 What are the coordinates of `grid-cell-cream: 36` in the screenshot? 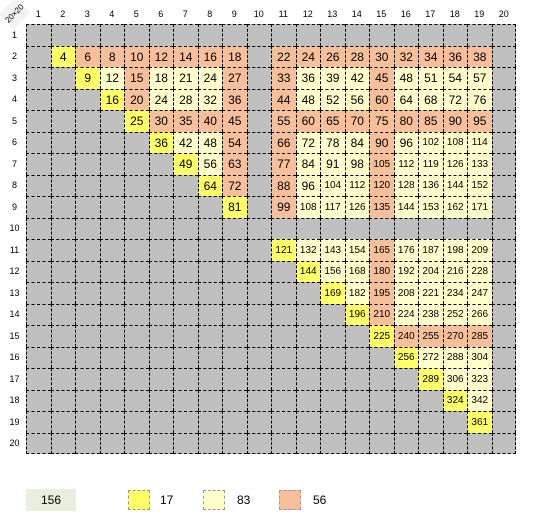 It's located at (307, 78).